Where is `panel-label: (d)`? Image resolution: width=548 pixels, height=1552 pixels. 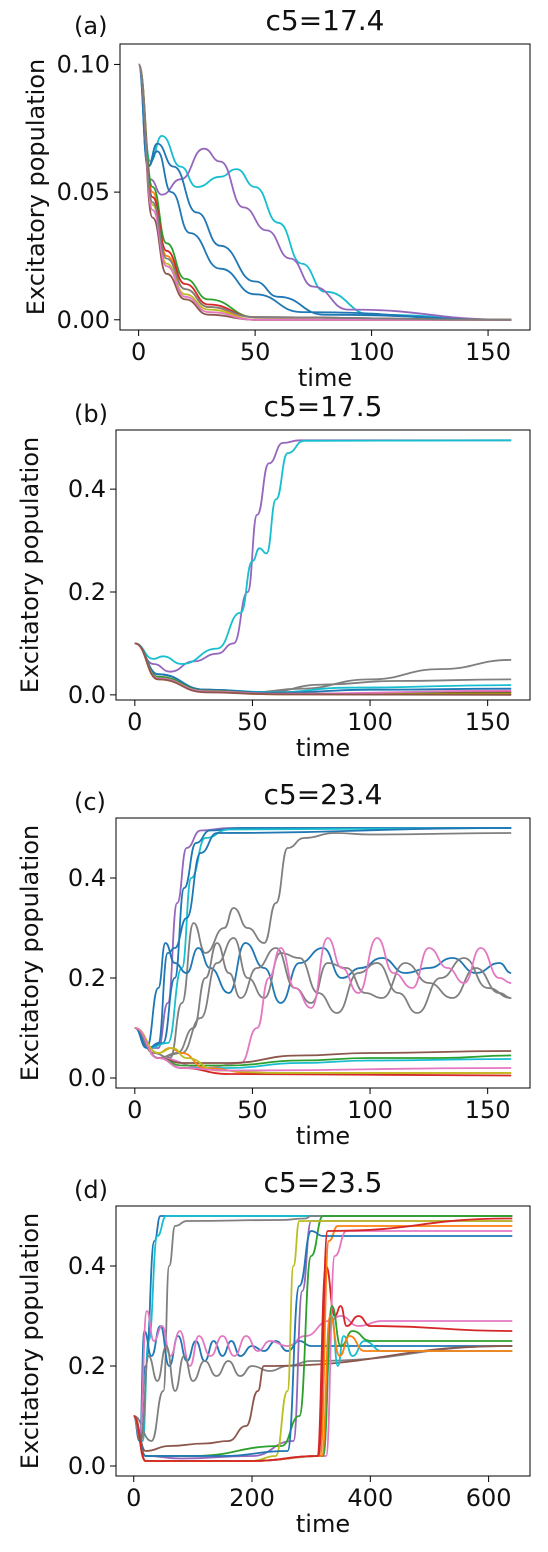 panel-label: (d) is located at coordinates (91, 1190).